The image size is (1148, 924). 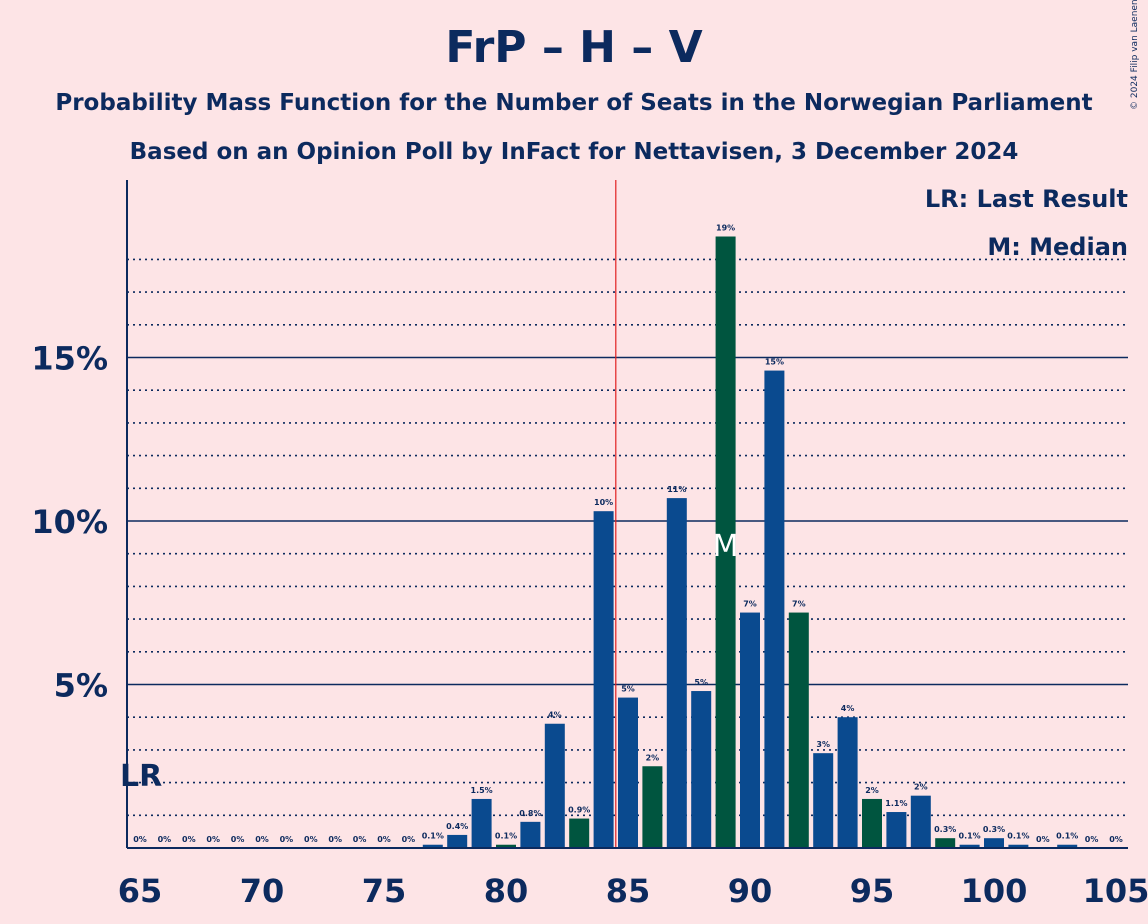 I want to click on x-tick-label: 70, so click(x=262, y=891).